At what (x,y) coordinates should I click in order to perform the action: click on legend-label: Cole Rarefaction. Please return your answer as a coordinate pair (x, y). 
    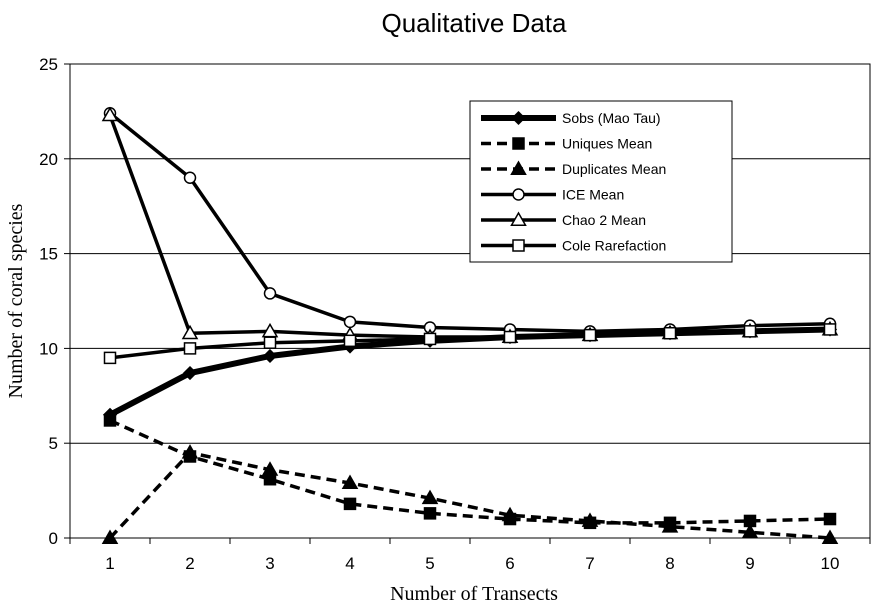
    Looking at the image, I should click on (614, 246).